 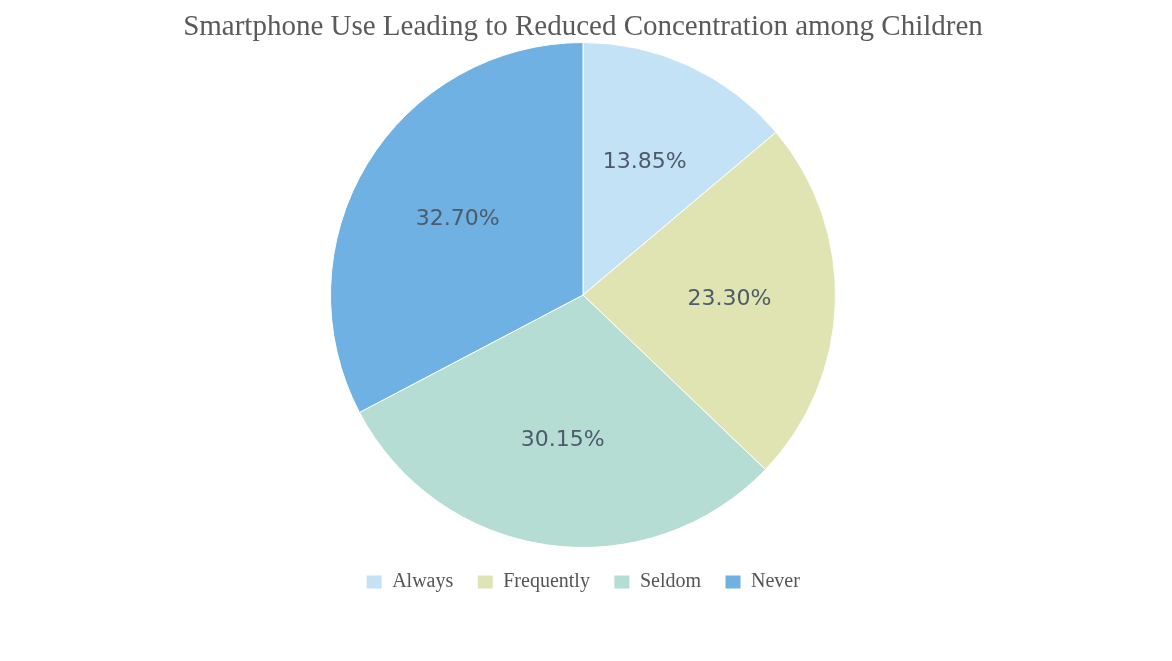 What do you see at coordinates (644, 160) in the screenshot?
I see `data-label: 13.85%` at bounding box center [644, 160].